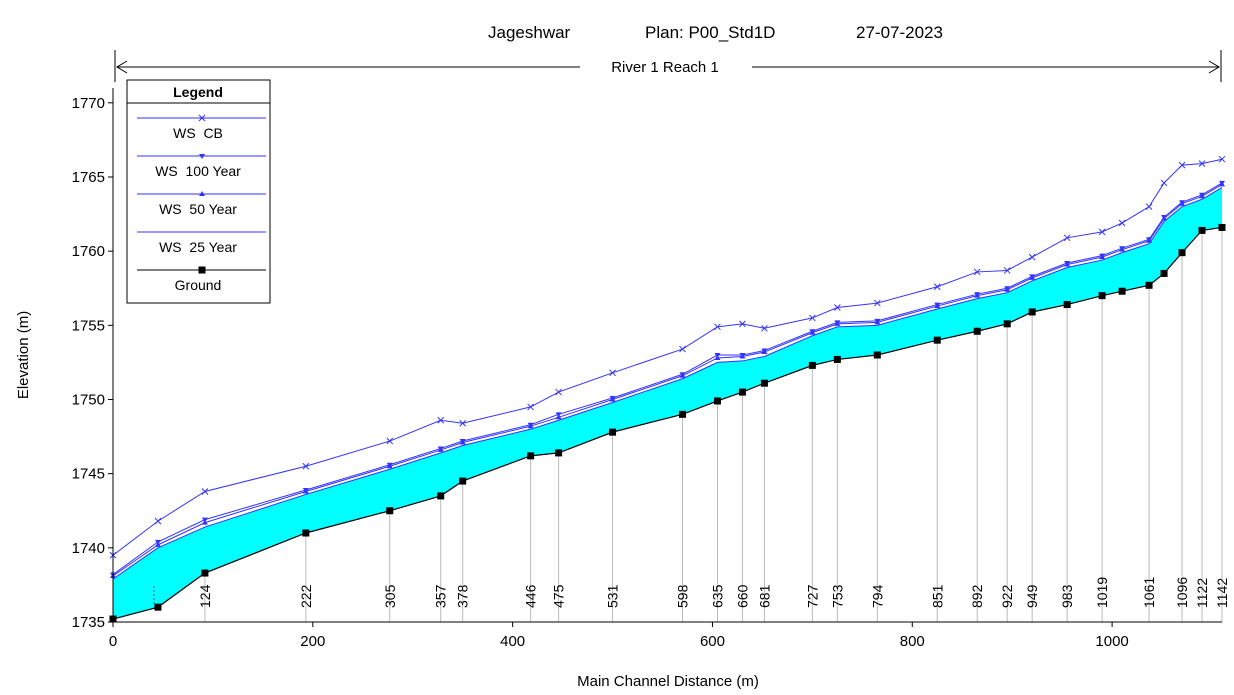 Image resolution: width=1234 pixels, height=695 pixels. What do you see at coordinates (463, 596) in the screenshot?
I see `station-label: 378` at bounding box center [463, 596].